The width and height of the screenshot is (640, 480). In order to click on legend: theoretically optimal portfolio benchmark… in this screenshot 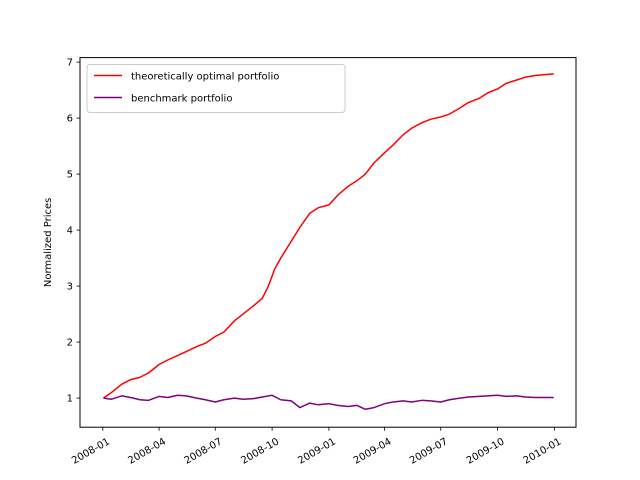, I will do `click(216, 88)`.